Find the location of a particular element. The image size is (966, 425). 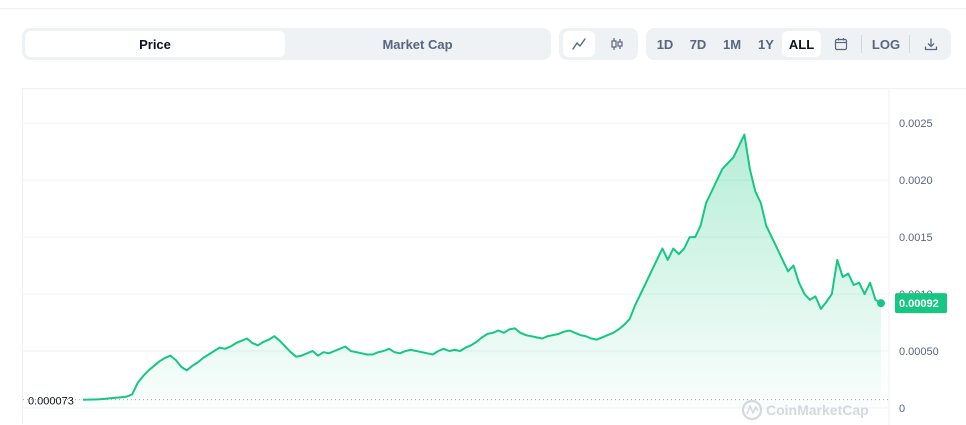

line-chart-icon is located at coordinates (579, 44).